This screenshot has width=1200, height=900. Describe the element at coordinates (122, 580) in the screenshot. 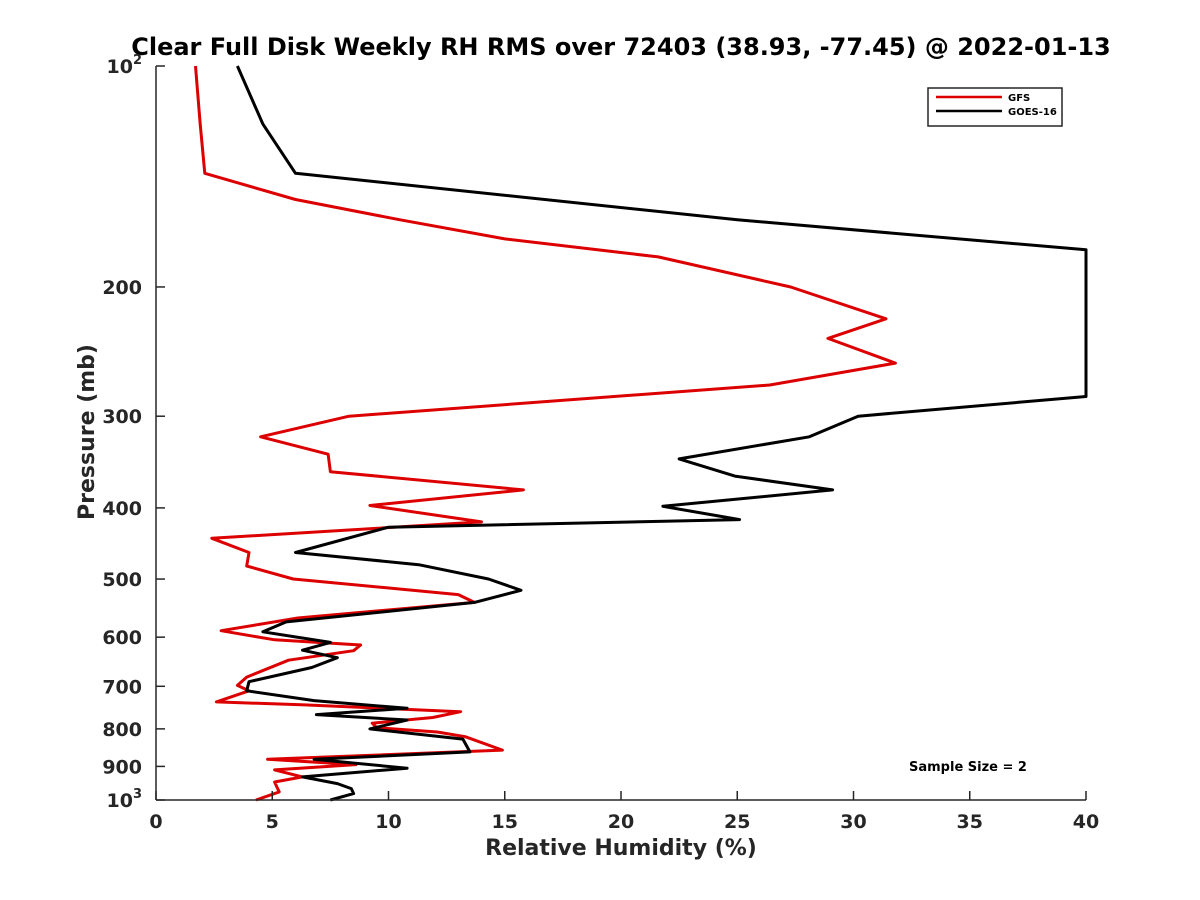

I see `y-tick-label: 500` at that location.